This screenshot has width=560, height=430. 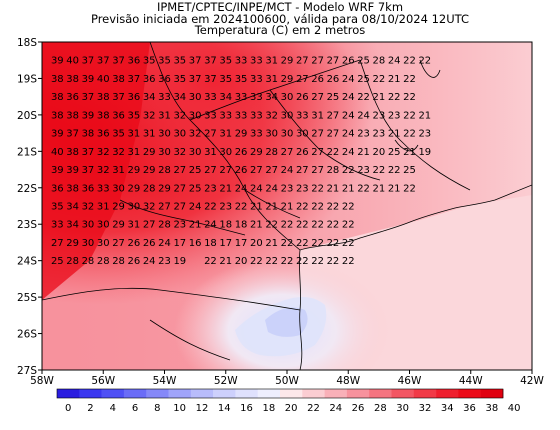 I want to click on colorbar-tick-label: 24, so click(x=335, y=408).